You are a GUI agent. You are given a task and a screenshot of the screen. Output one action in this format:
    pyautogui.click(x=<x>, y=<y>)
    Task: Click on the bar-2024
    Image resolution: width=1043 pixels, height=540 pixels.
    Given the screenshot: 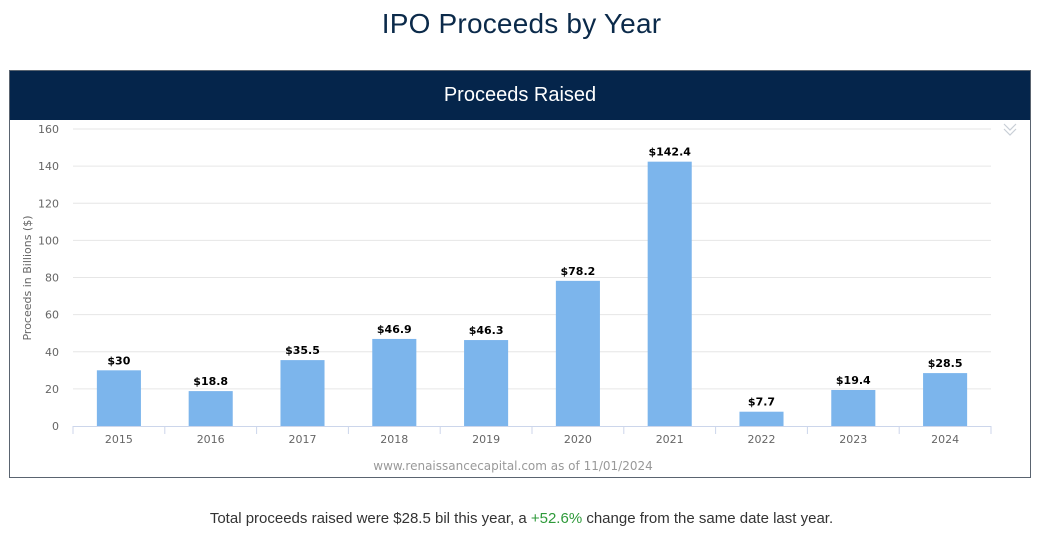 What is the action you would take?
    pyautogui.click(x=945, y=399)
    